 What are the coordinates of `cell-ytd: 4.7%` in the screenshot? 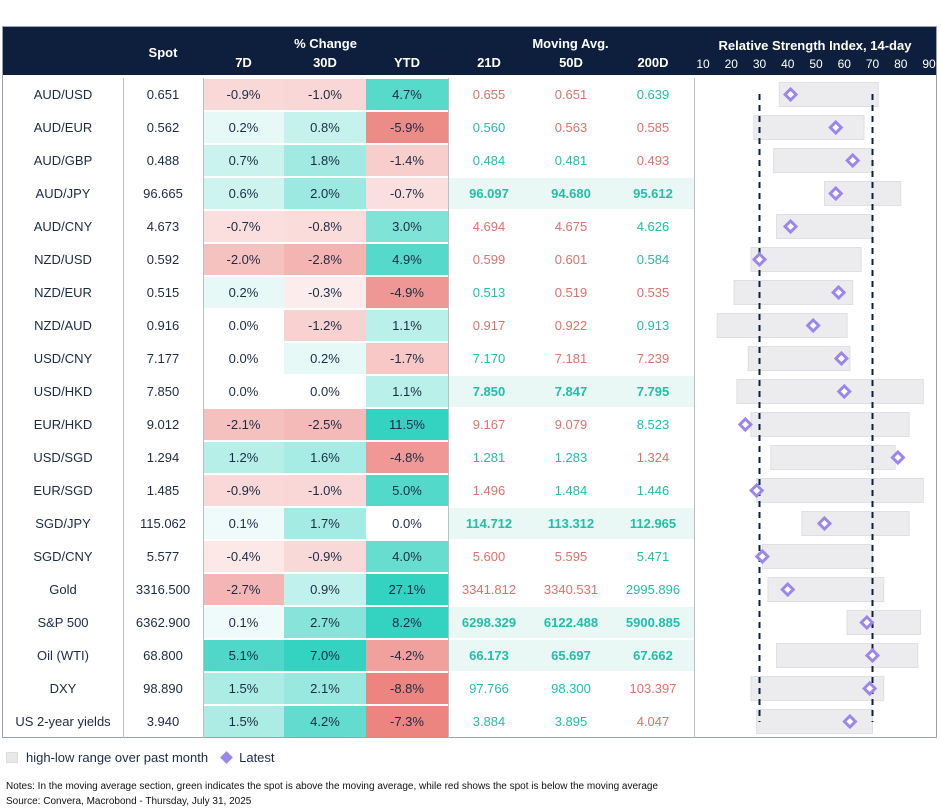 It's located at (407, 94).